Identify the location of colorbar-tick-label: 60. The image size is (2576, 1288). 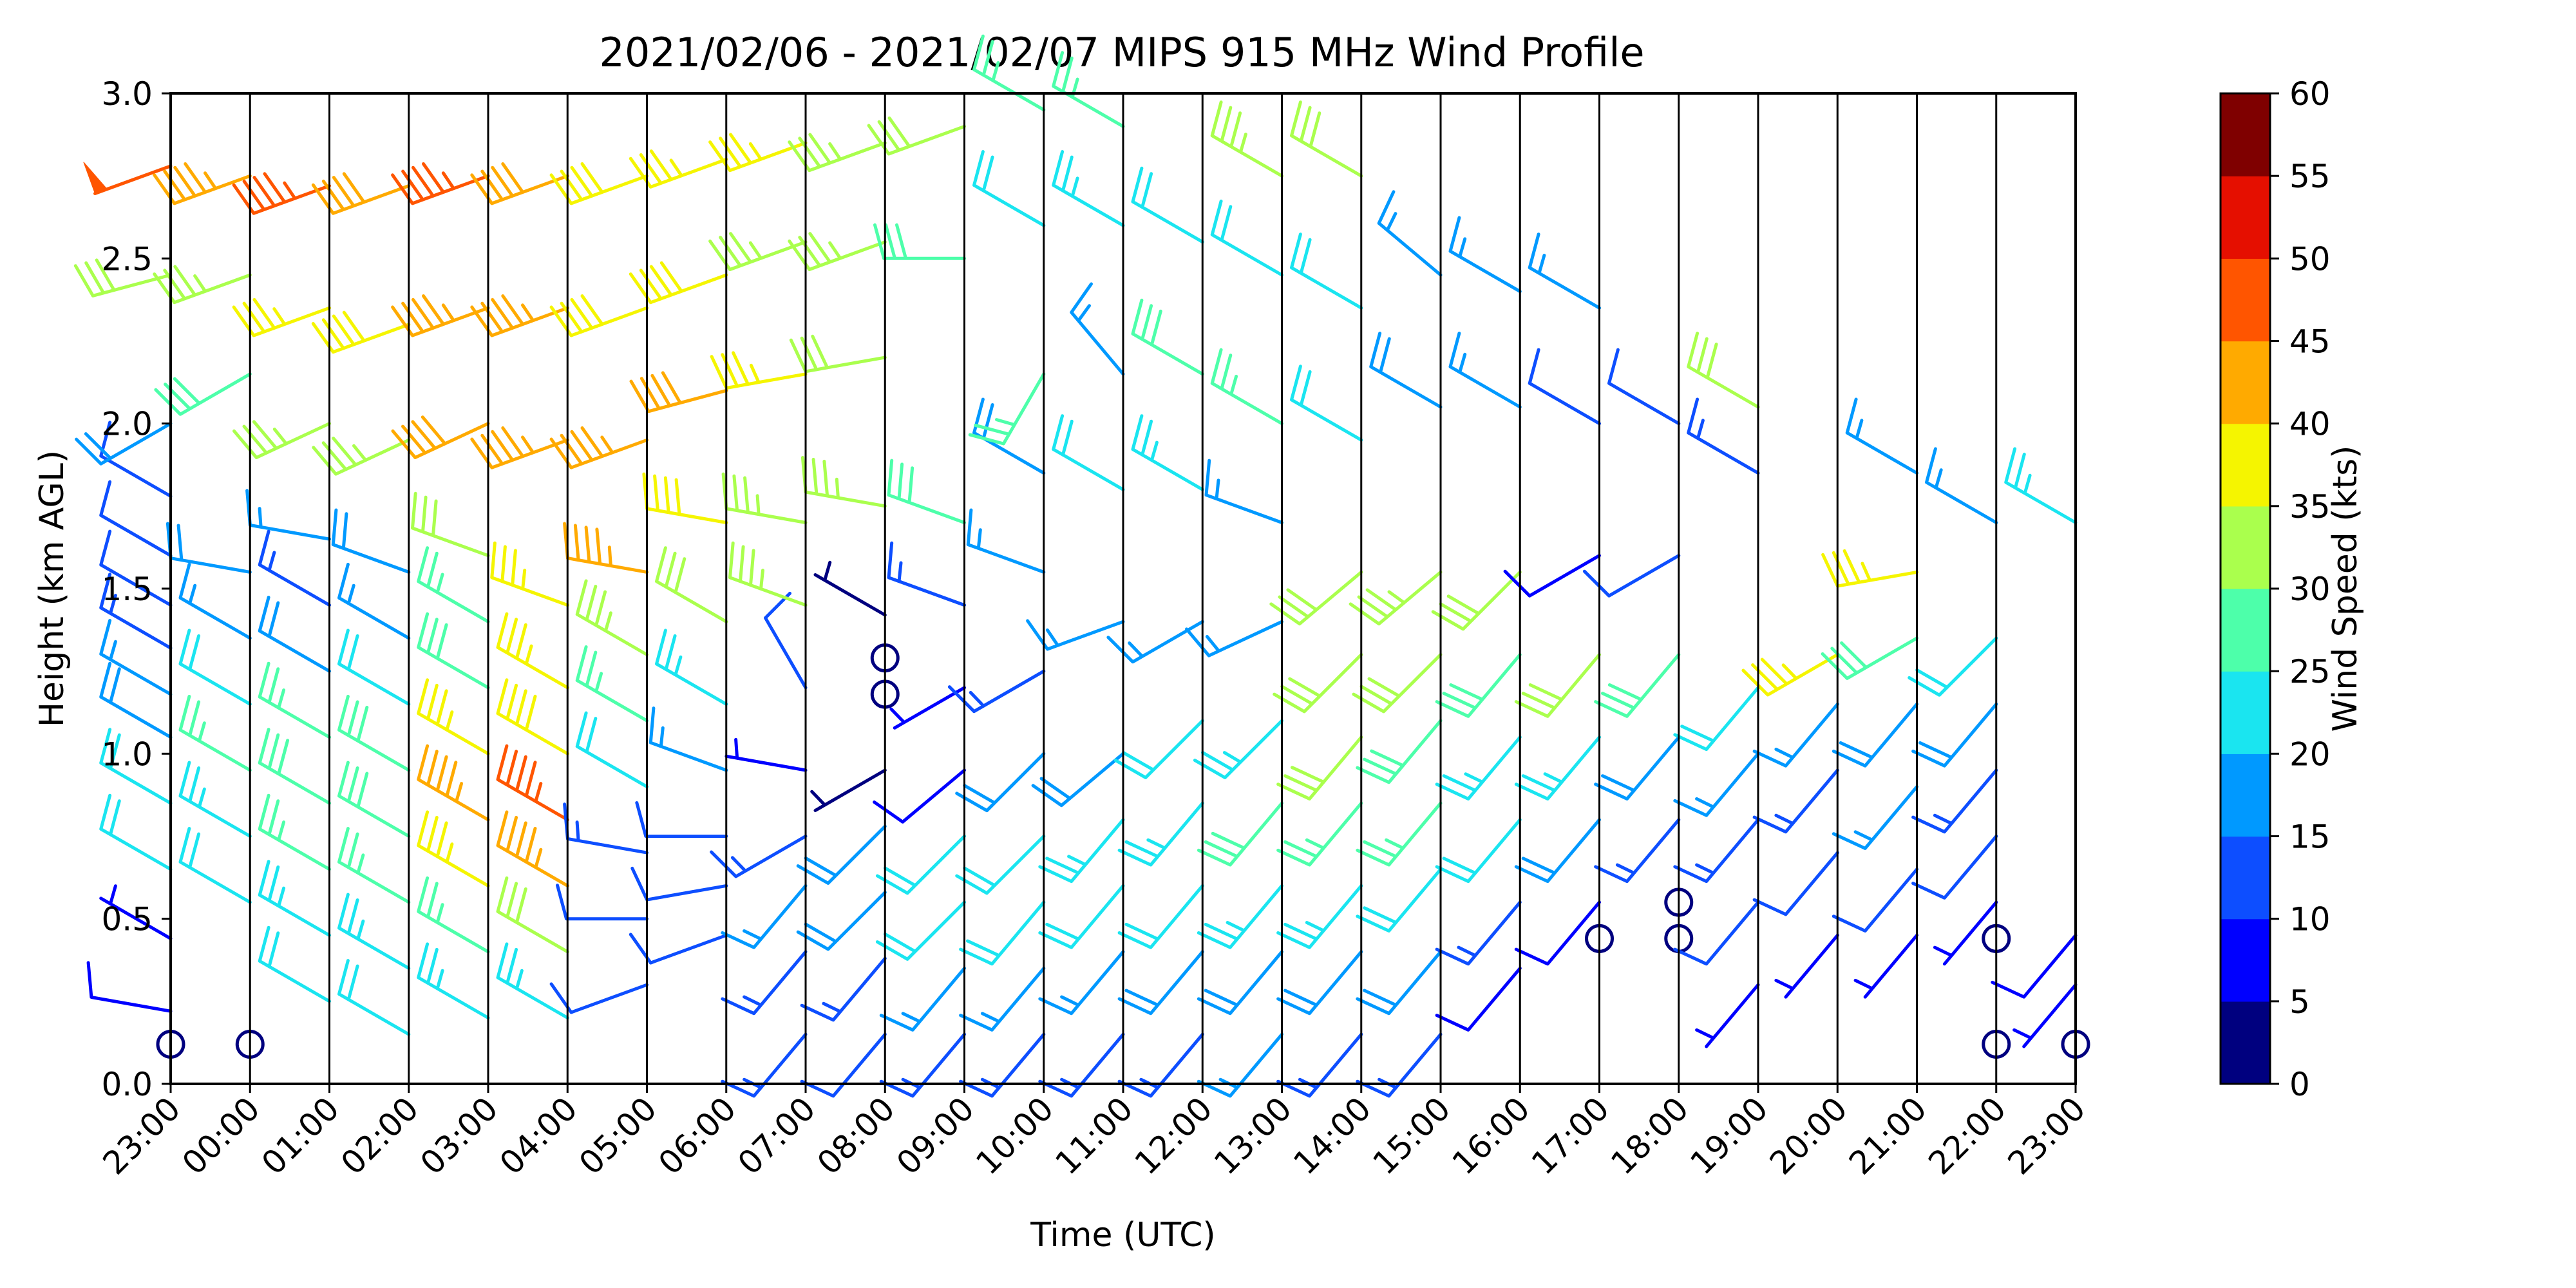
(2310, 94).